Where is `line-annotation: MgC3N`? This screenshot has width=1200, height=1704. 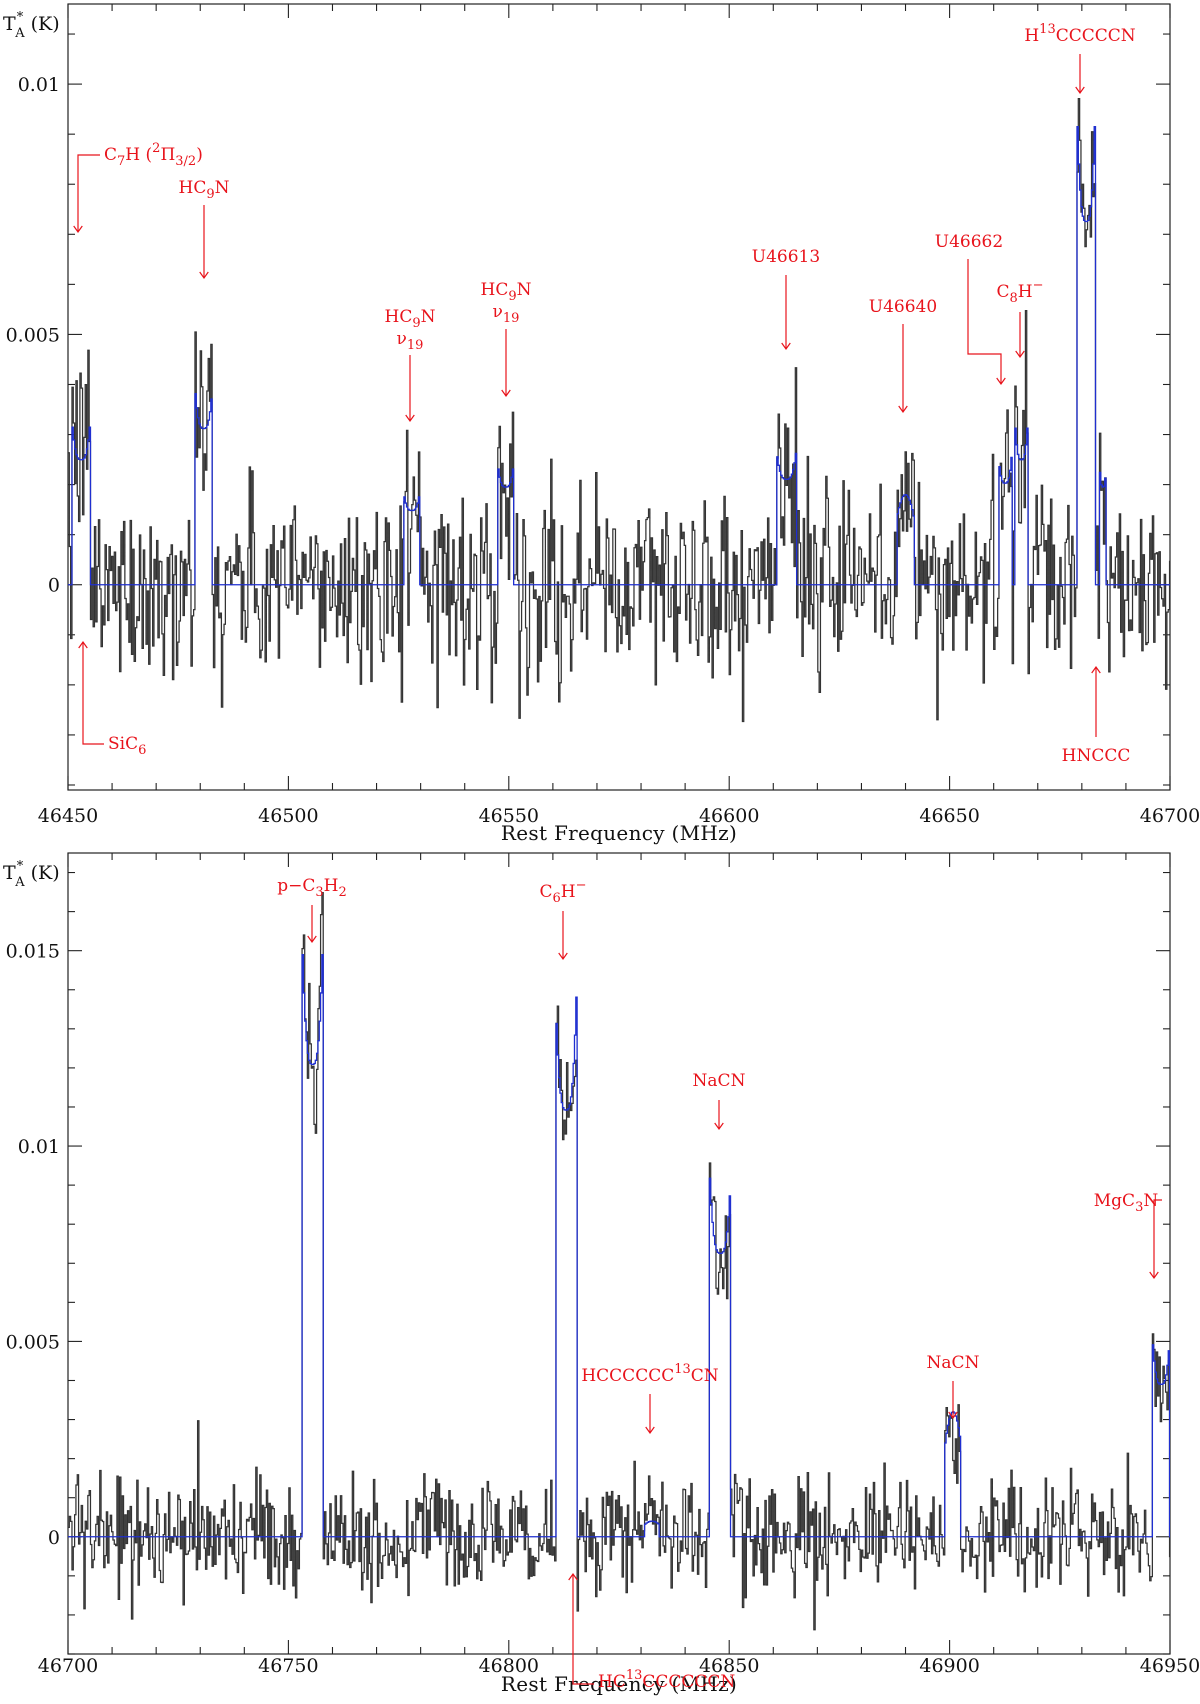
line-annotation: MgC3N is located at coordinates (1128, 1235).